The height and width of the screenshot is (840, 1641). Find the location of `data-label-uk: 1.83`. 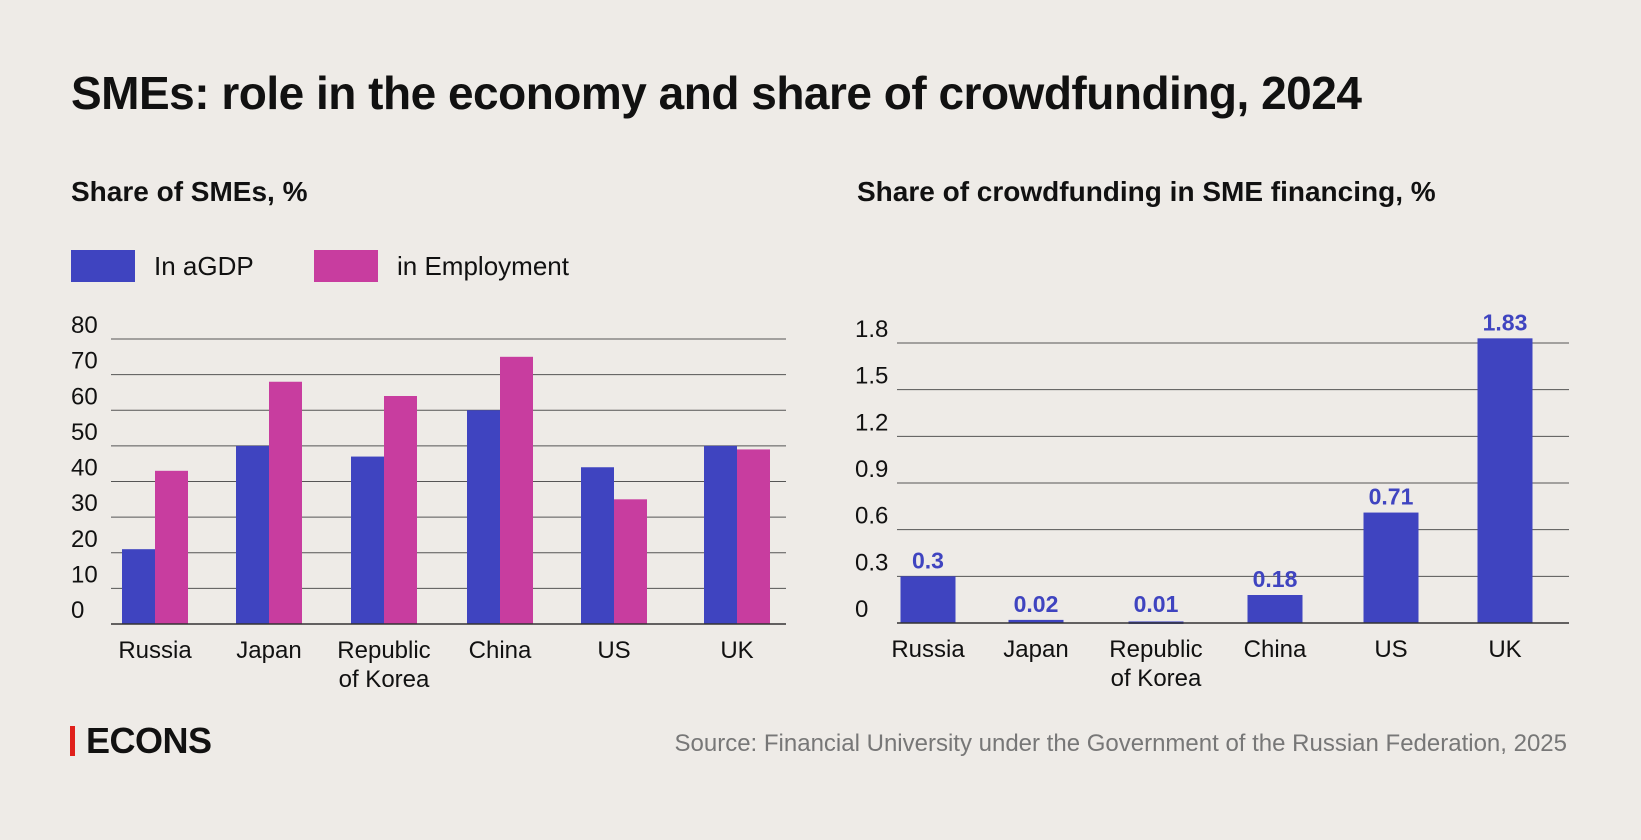

data-label-uk: 1.83 is located at coordinates (1505, 322).